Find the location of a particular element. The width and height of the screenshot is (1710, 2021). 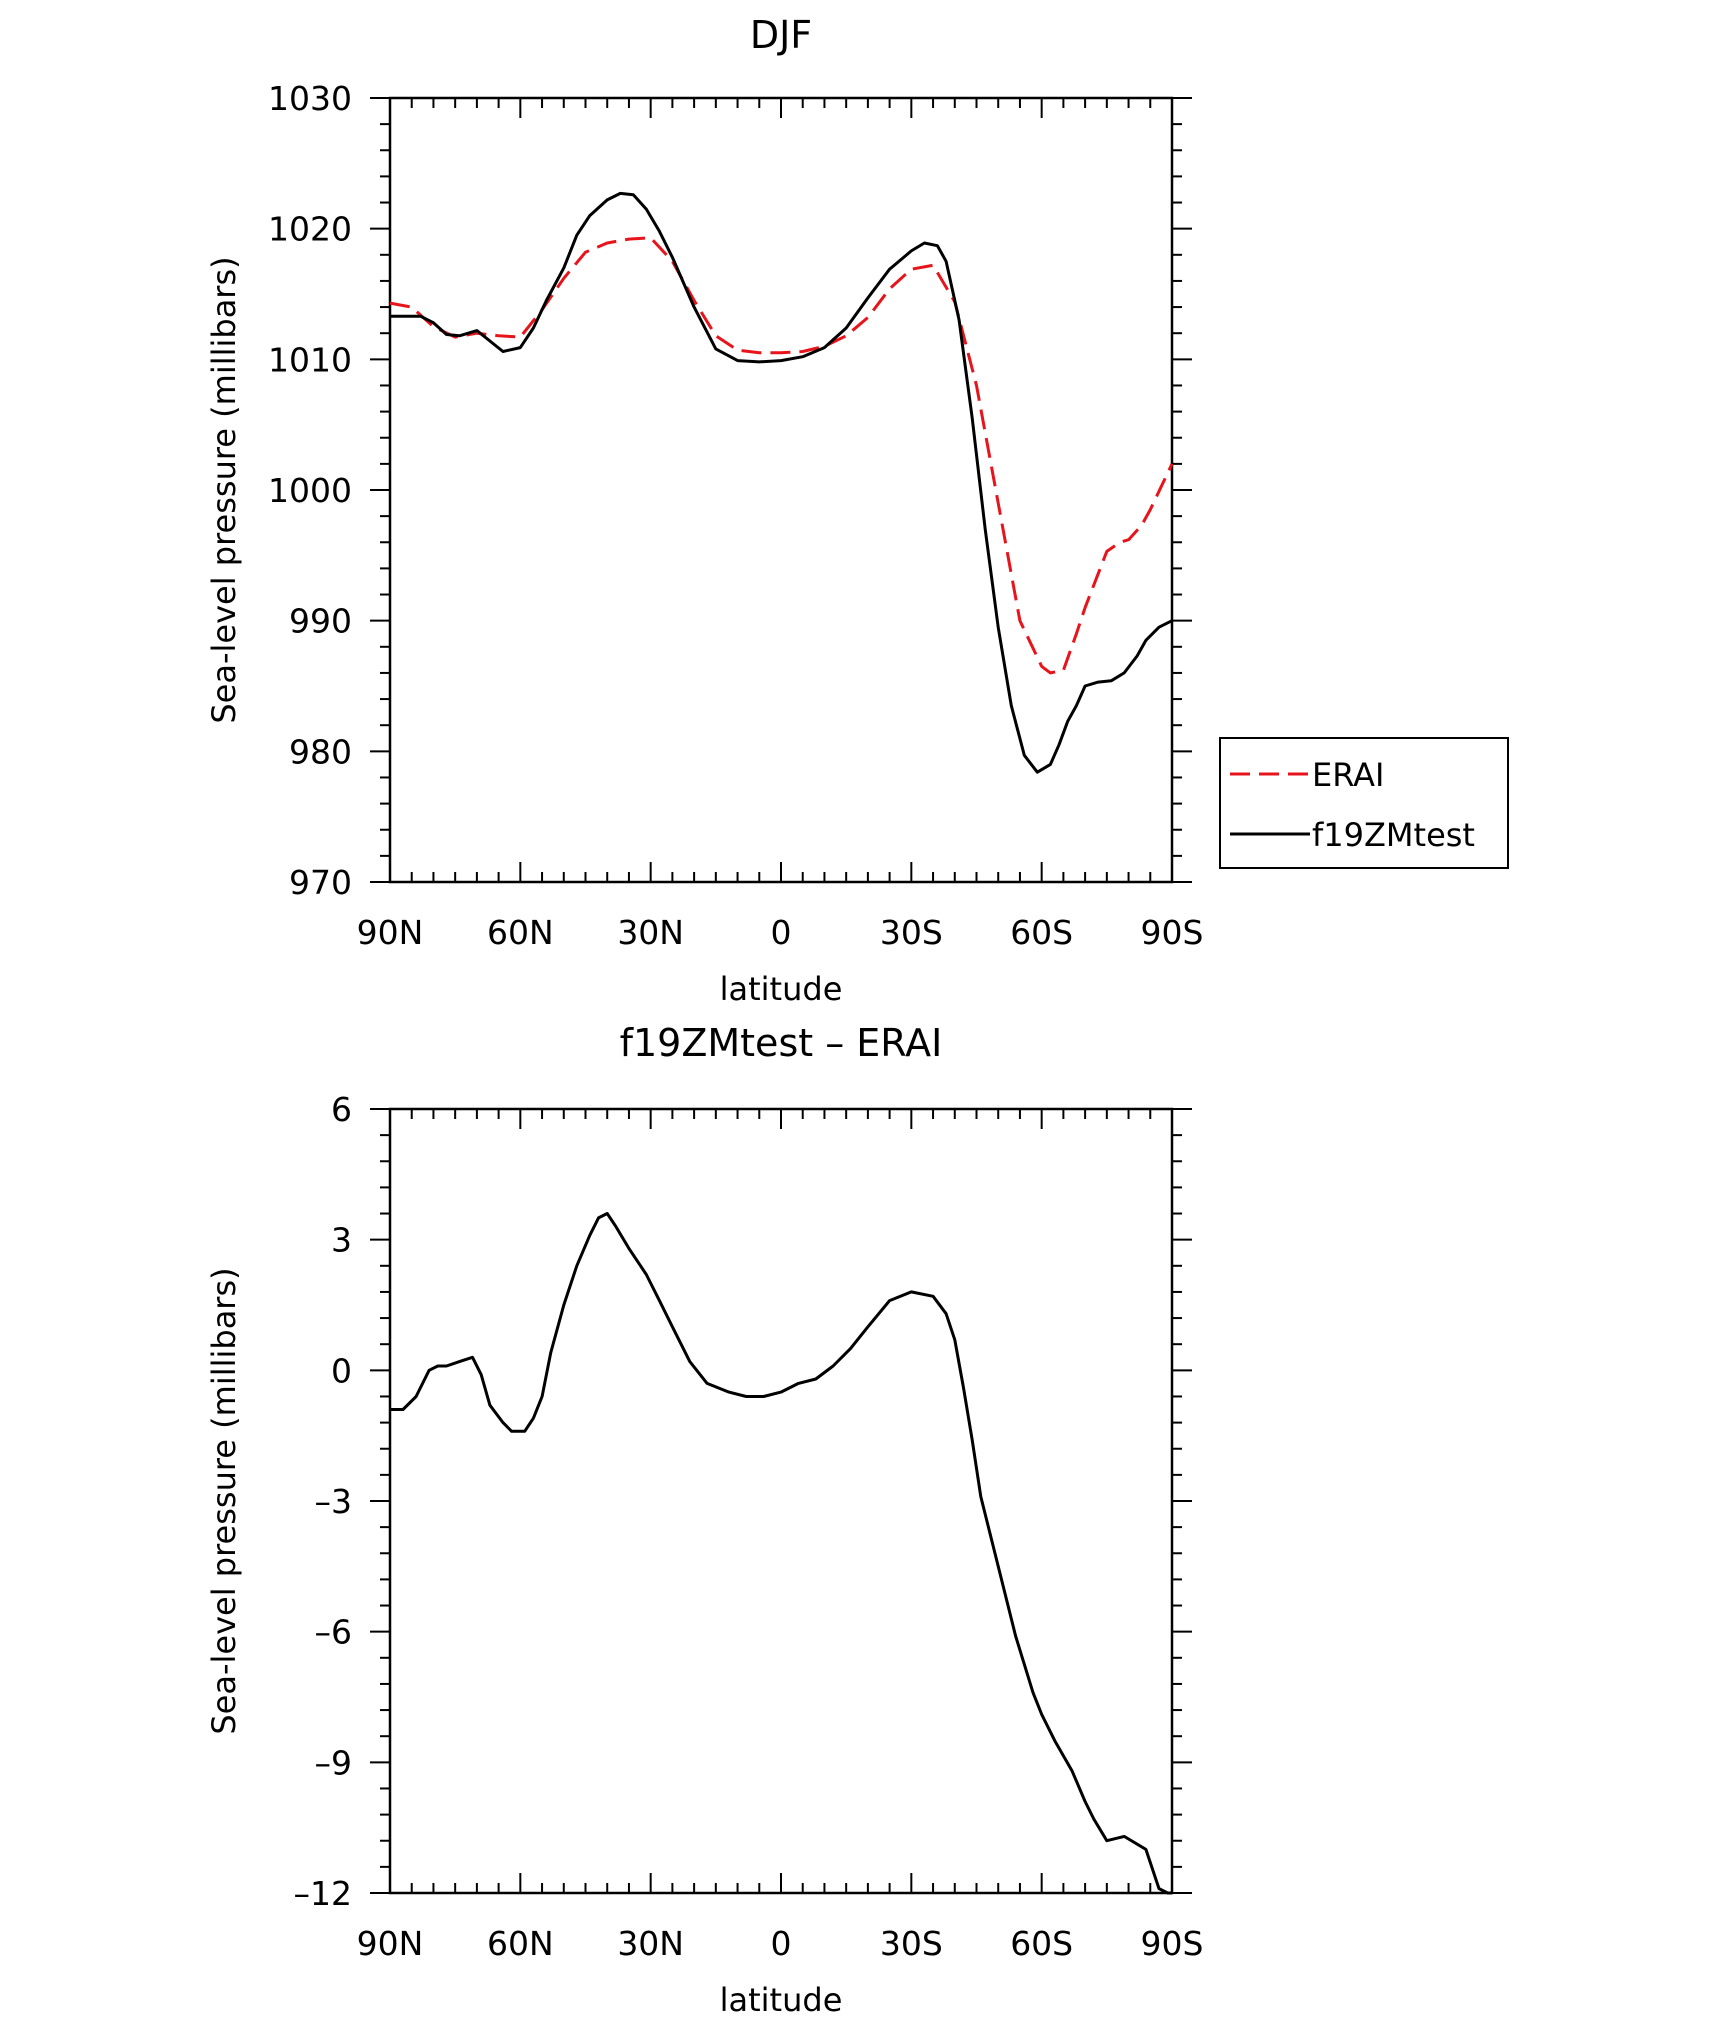

legend-box is located at coordinates (1364, 803).